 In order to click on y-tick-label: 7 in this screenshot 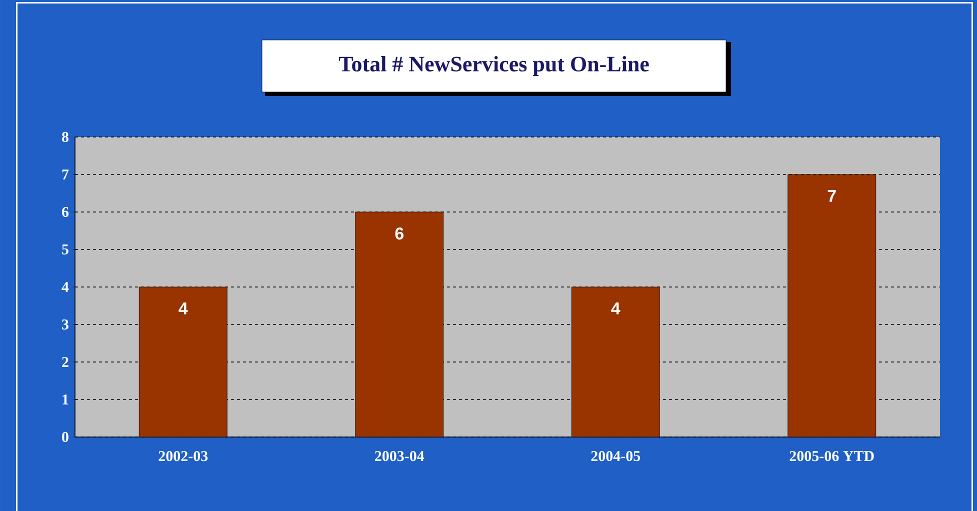, I will do `click(65, 175)`.